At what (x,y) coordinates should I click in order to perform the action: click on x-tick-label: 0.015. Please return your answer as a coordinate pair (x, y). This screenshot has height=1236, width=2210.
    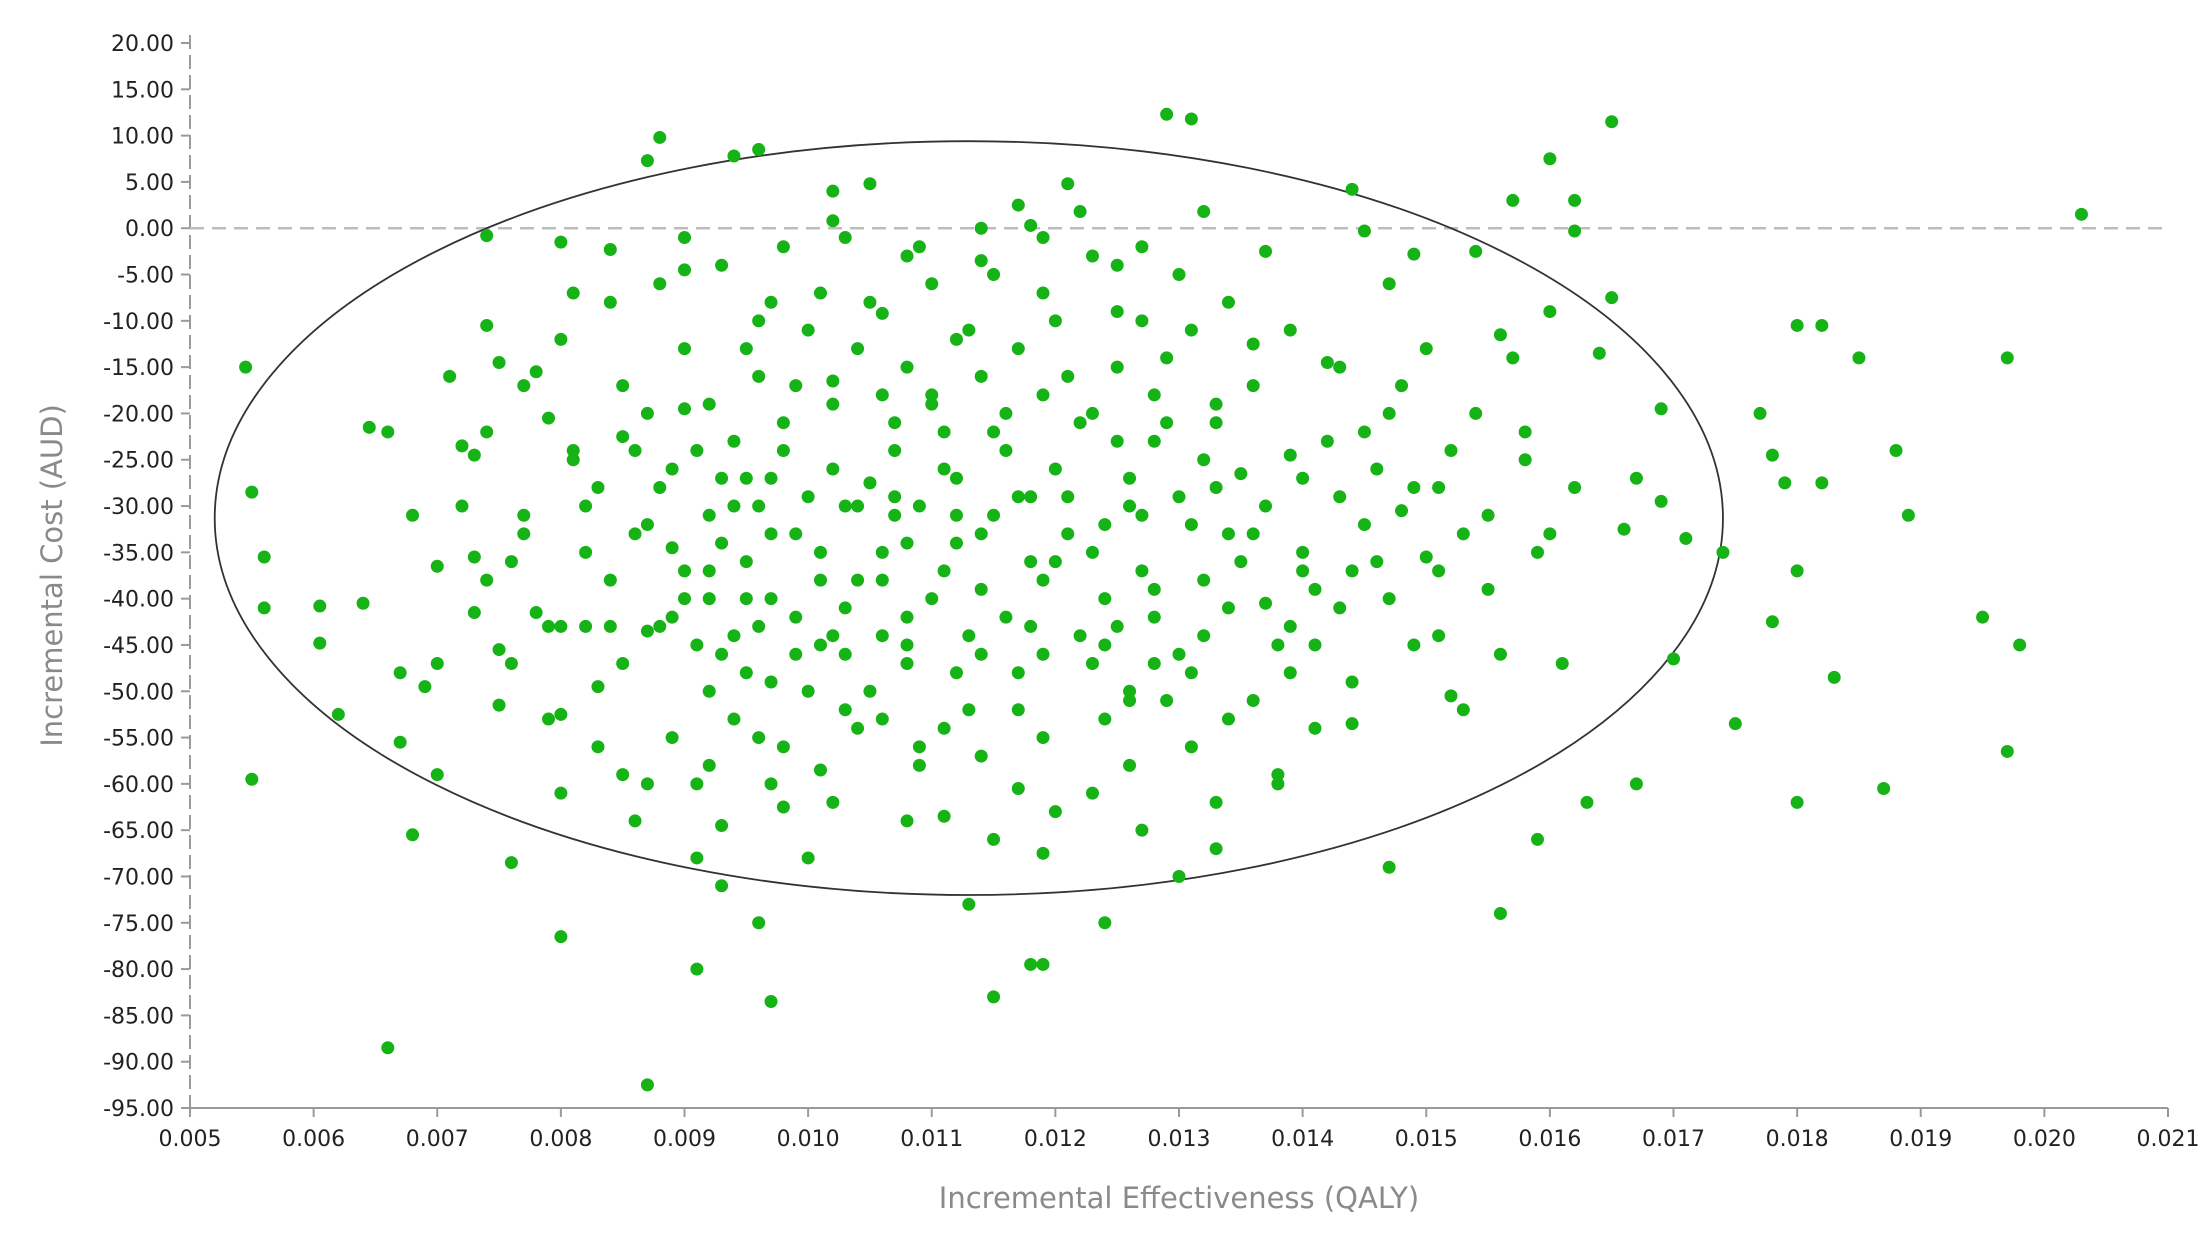
    Looking at the image, I should click on (1426, 1139).